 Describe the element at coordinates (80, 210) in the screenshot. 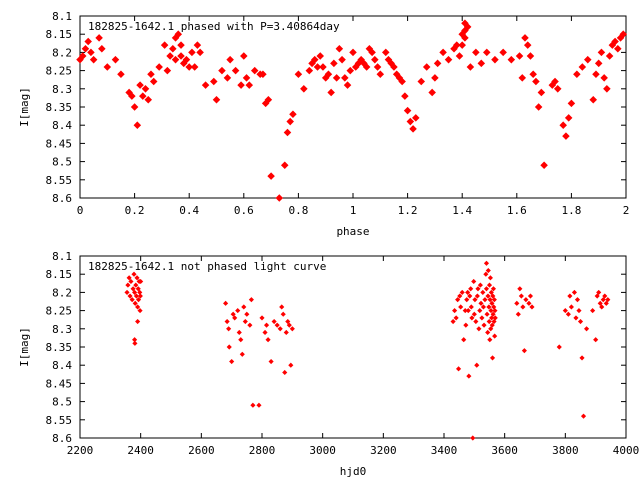

I see `phased-x-tick-label: 0` at that location.